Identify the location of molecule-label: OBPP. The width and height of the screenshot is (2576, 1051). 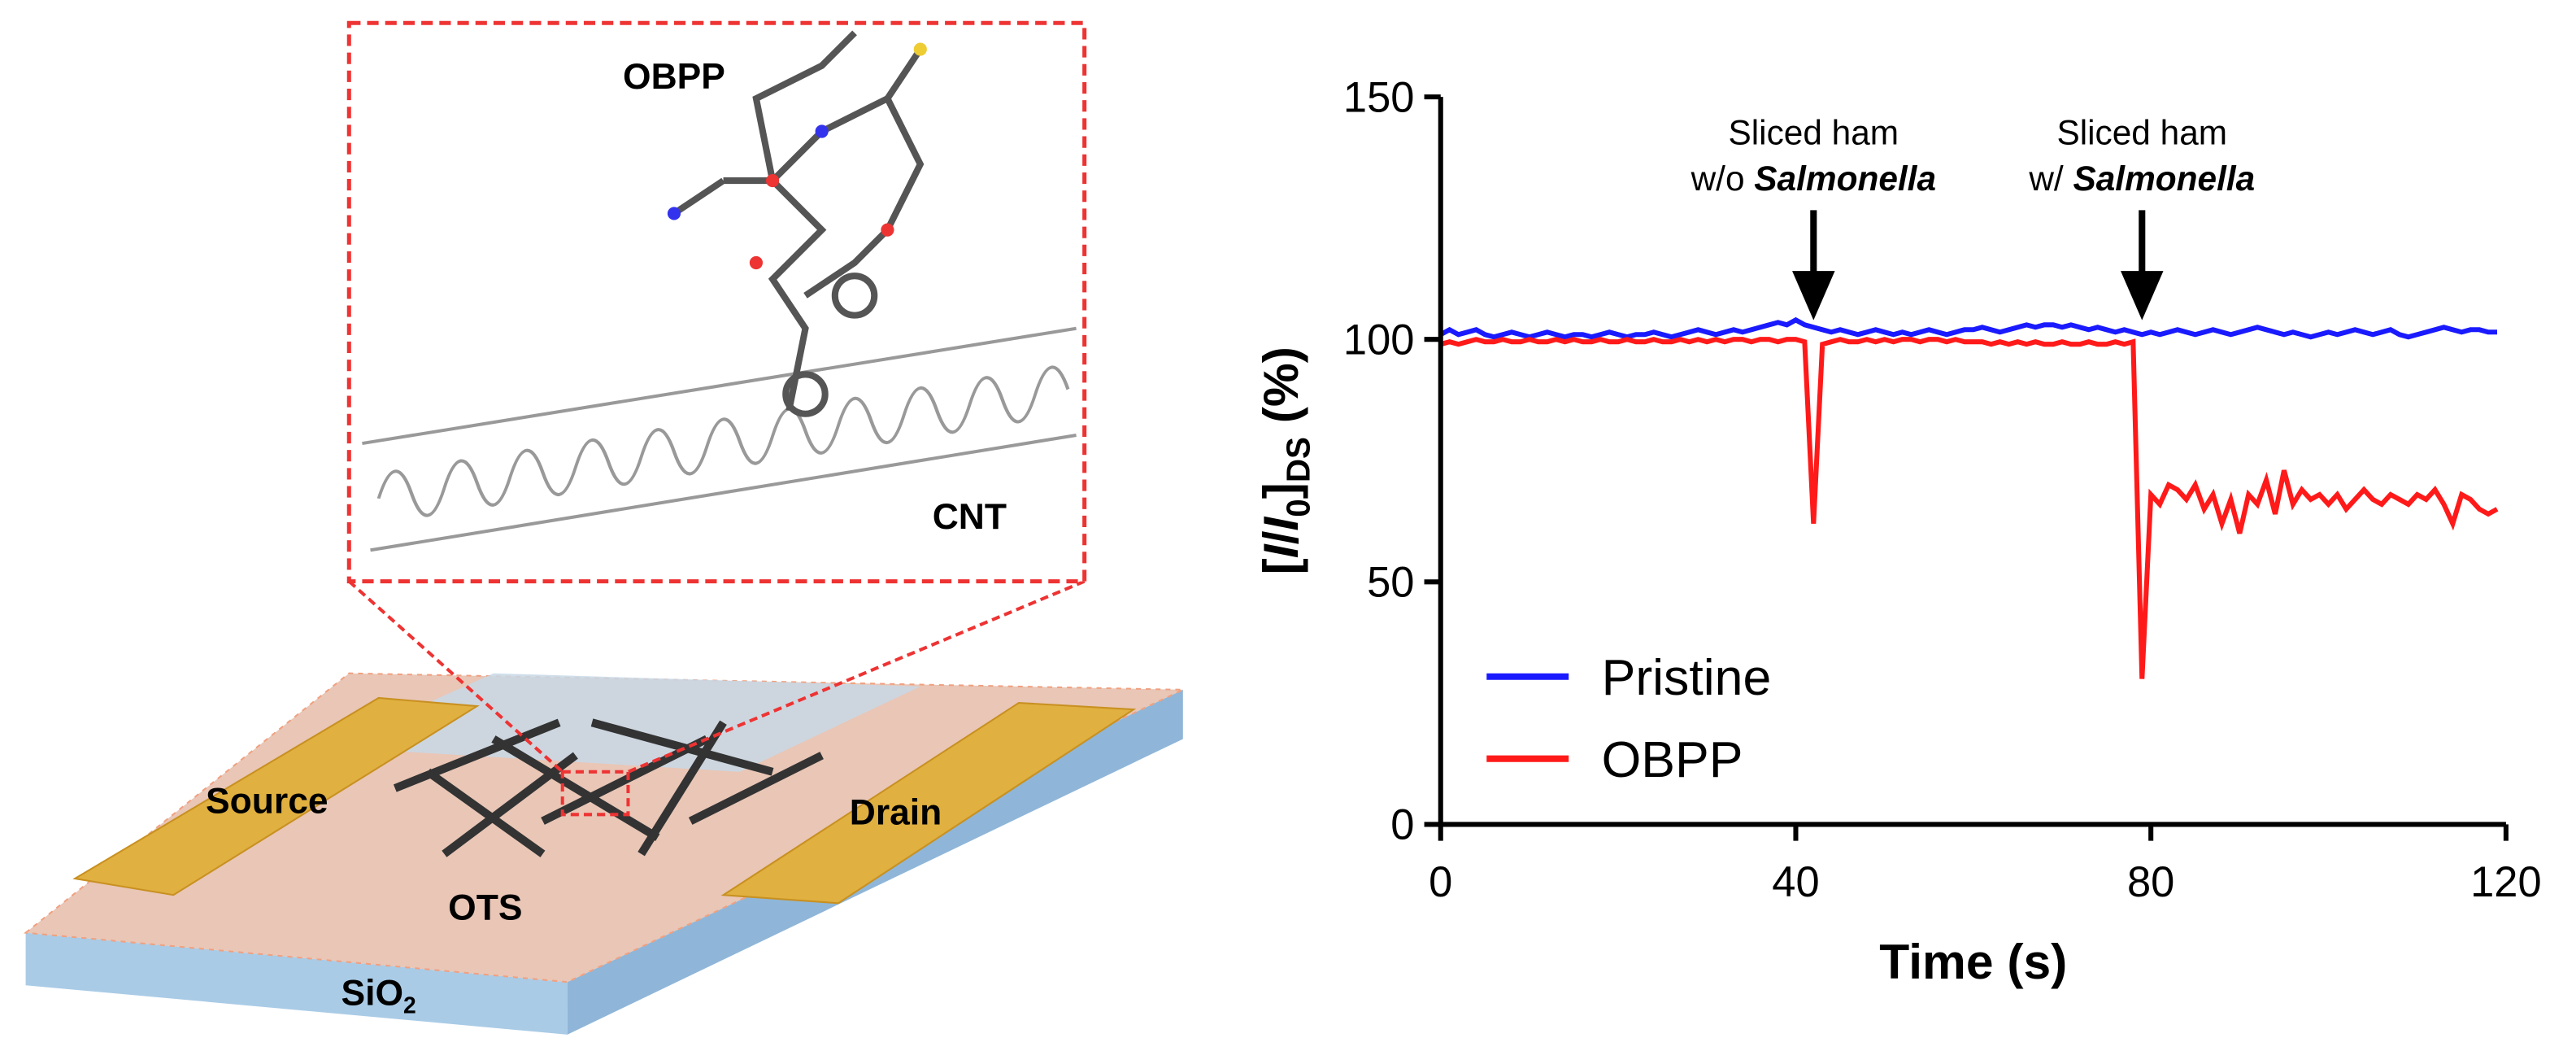
(674, 77).